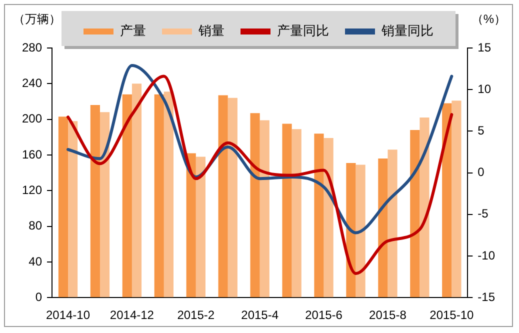 This screenshot has height=333, width=519. I want to click on x-tick-label: 2015-4, so click(260, 315).